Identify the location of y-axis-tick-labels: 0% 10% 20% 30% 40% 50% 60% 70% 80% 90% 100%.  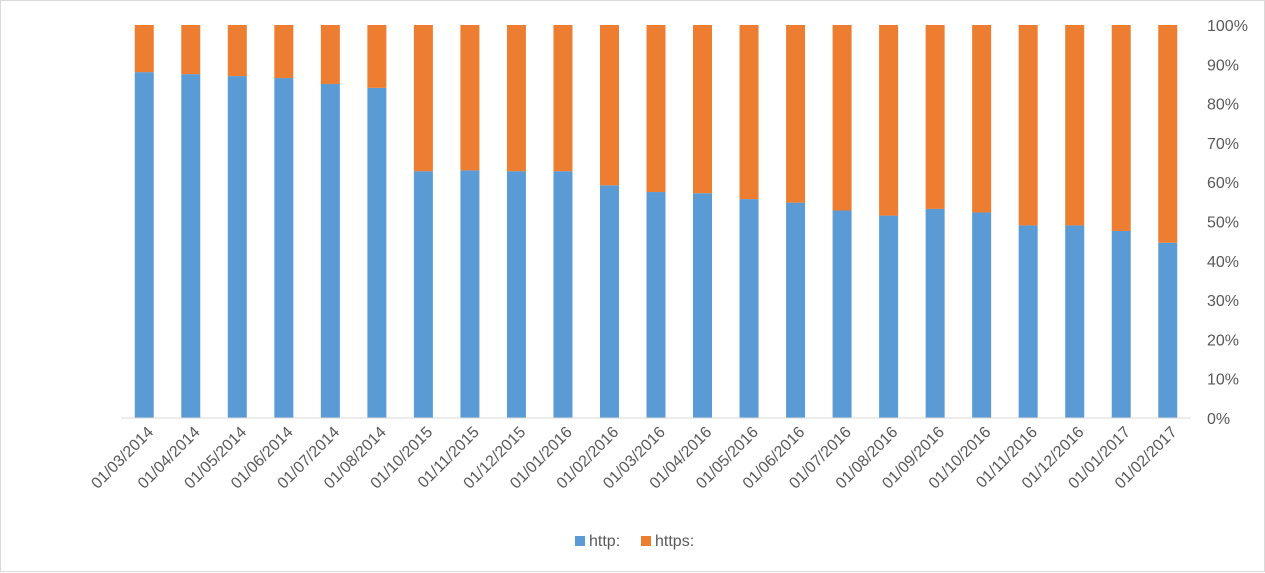
(1227, 223).